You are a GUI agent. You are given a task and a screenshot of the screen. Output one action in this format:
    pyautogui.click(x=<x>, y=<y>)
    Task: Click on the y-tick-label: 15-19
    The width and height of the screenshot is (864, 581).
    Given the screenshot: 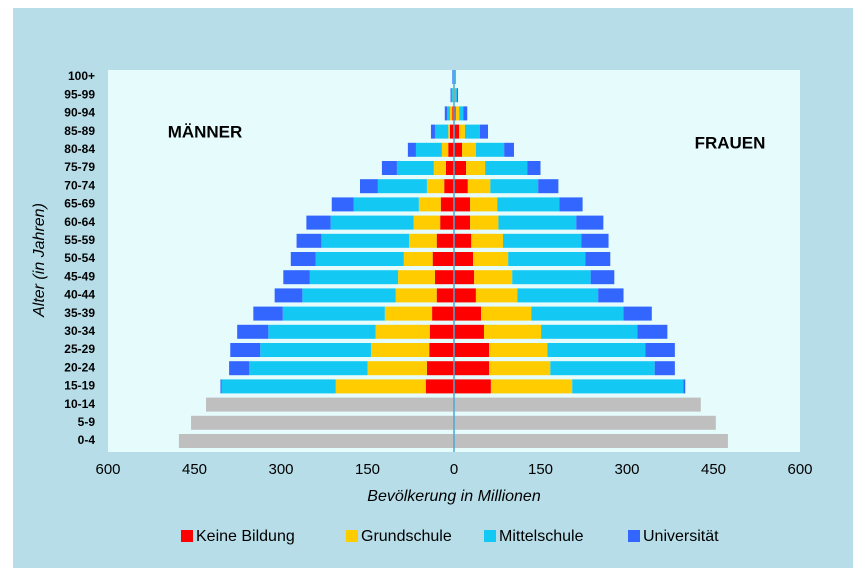 What is the action you would take?
    pyautogui.click(x=79, y=386)
    